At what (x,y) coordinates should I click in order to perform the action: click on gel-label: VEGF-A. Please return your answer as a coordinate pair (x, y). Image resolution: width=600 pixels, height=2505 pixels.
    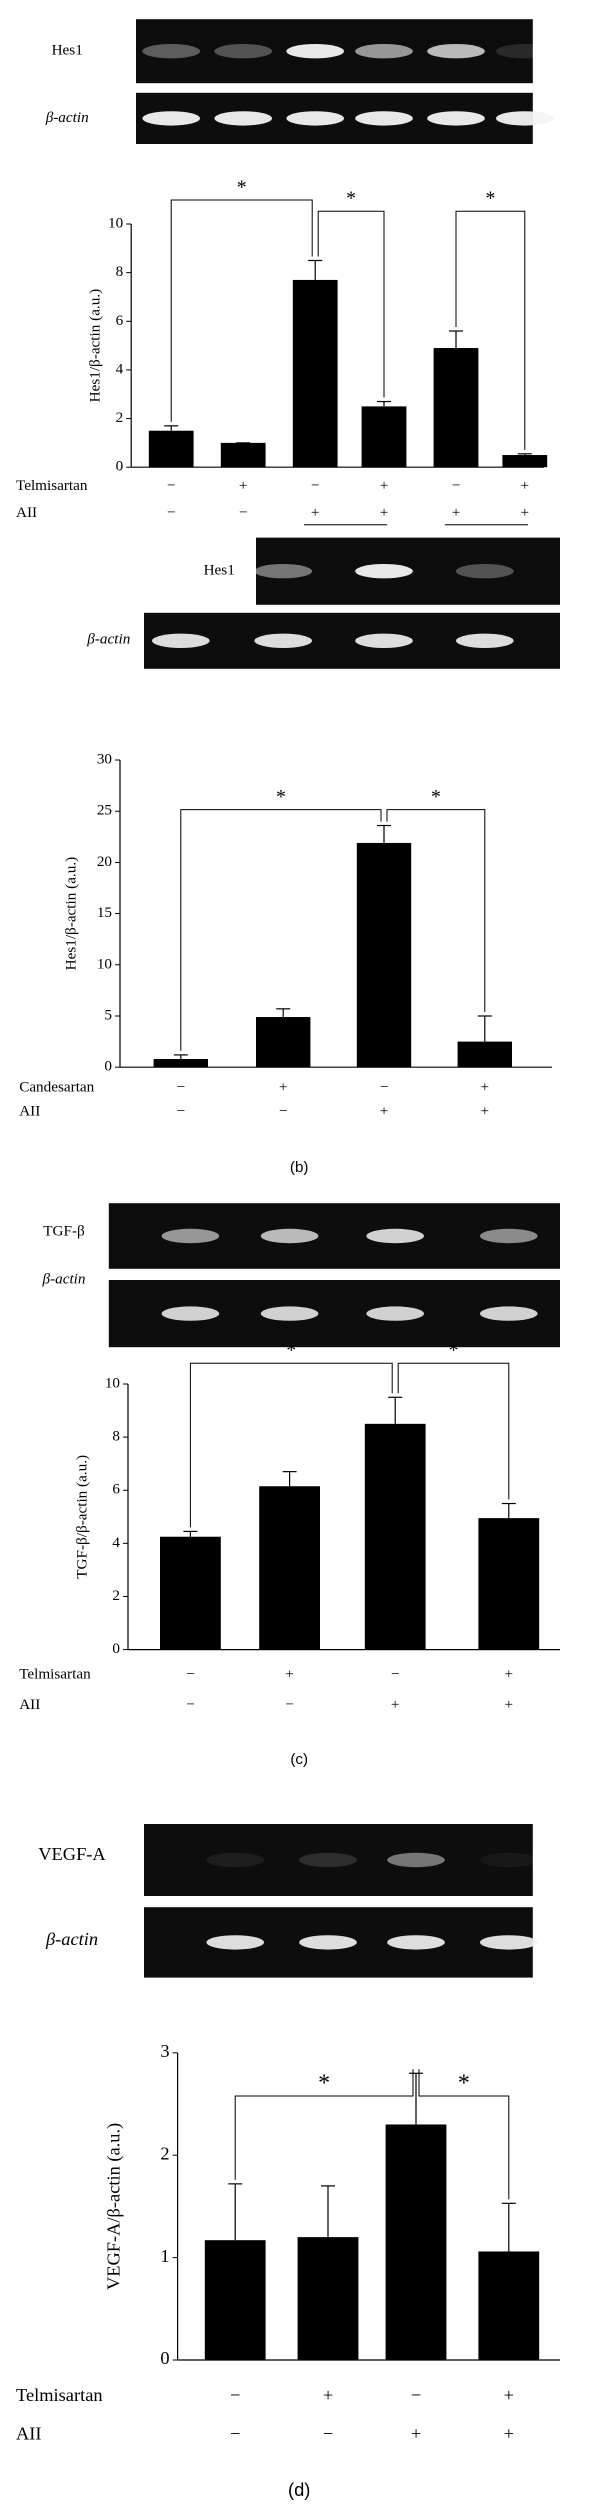
    Looking at the image, I should click on (72, 1854).